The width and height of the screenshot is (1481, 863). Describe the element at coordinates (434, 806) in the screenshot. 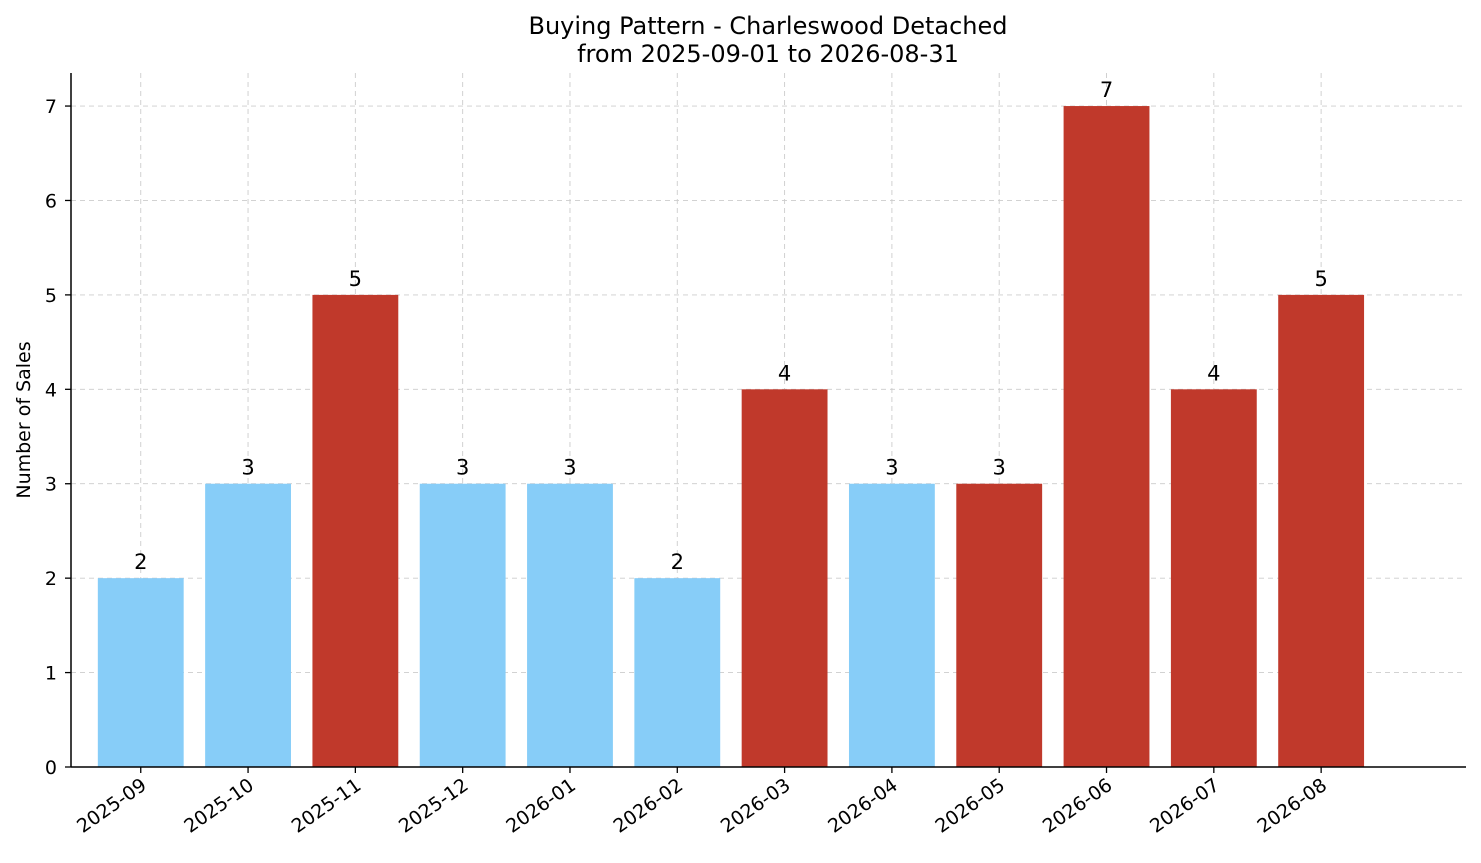

I see `x-tick-label: 2025-12` at that location.